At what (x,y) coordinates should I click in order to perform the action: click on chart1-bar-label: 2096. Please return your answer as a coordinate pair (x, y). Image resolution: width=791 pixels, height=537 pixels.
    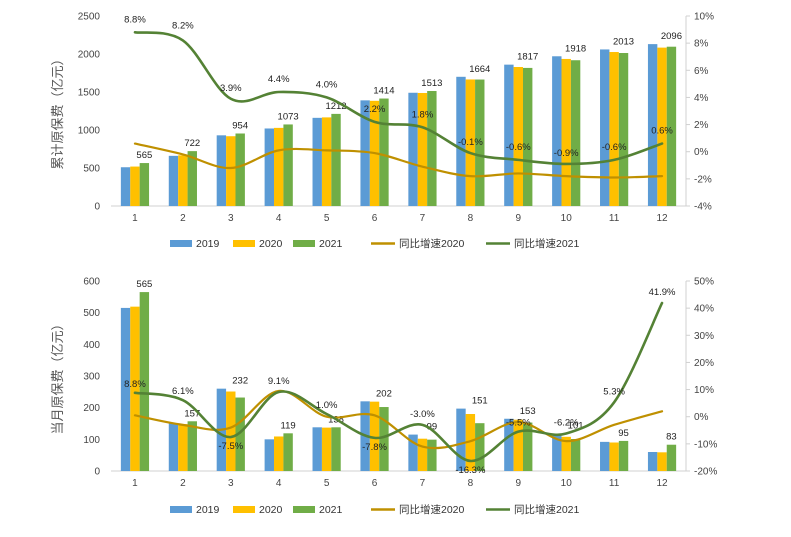
    Looking at the image, I should click on (671, 36).